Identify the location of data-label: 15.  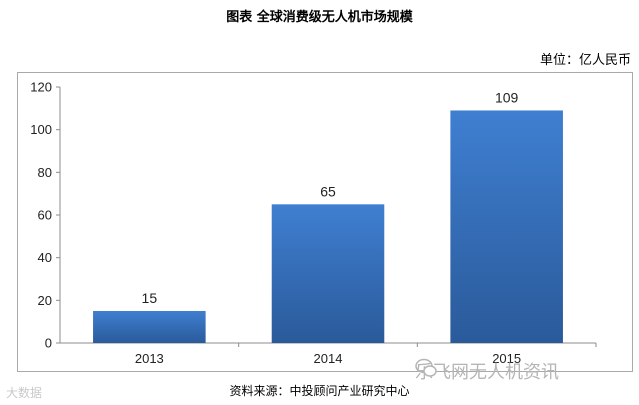
(150, 298).